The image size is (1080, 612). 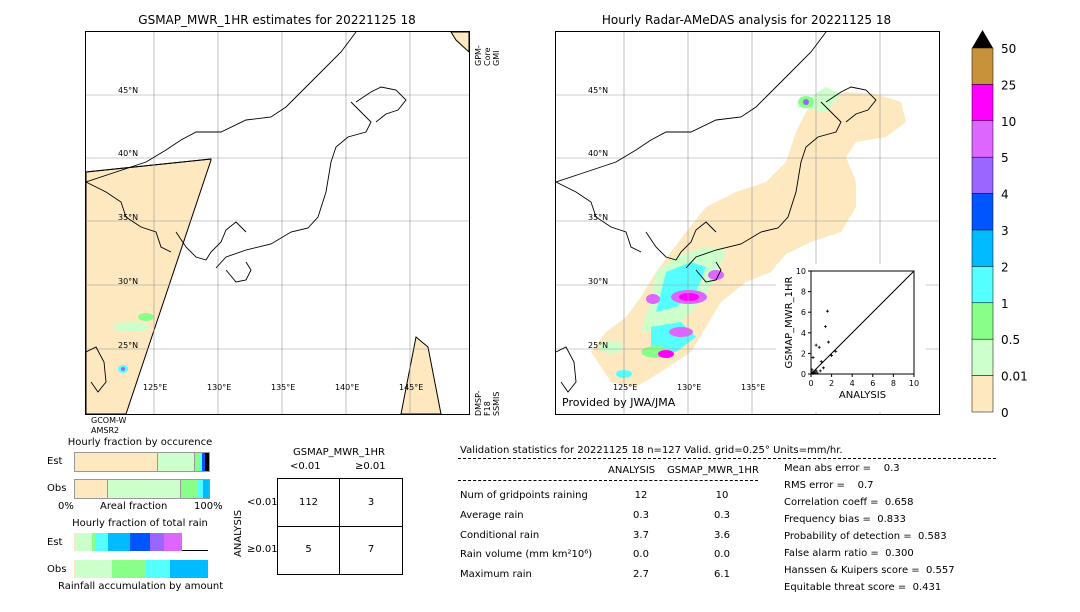 I want to click on score-line: Mean abs error = 0.3, so click(x=842, y=468).